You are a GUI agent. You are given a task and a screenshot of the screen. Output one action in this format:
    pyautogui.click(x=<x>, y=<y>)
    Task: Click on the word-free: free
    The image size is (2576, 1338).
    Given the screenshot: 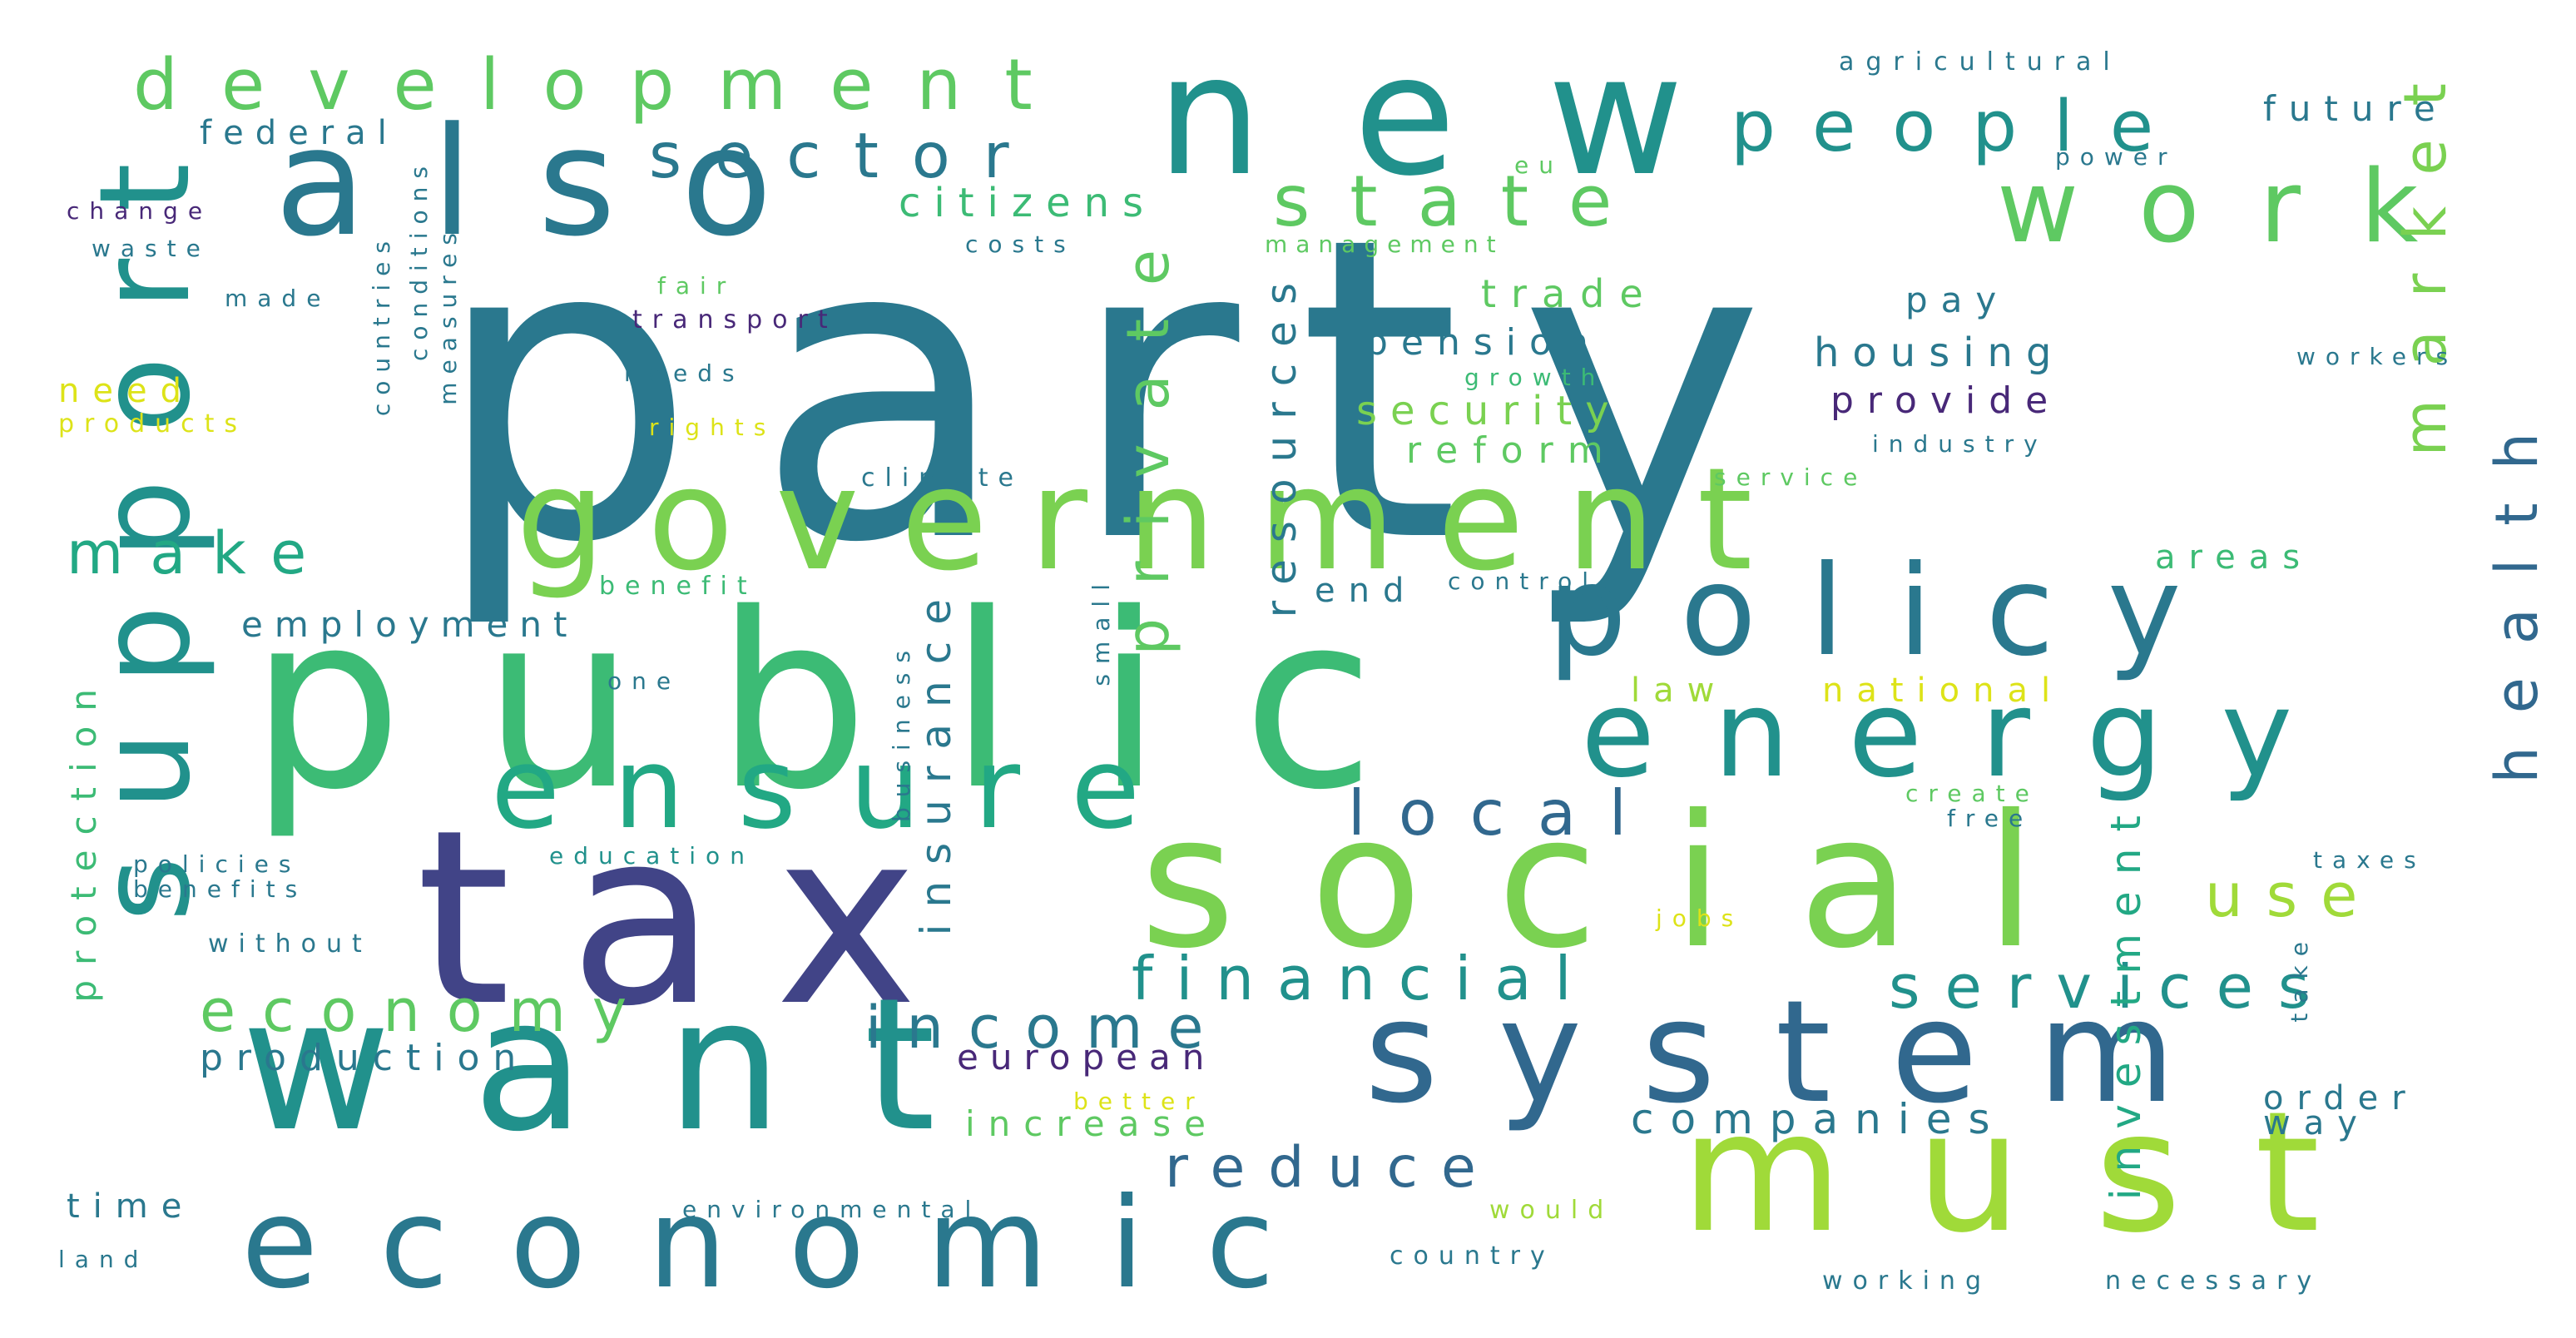 What is the action you would take?
    pyautogui.click(x=1991, y=818)
    